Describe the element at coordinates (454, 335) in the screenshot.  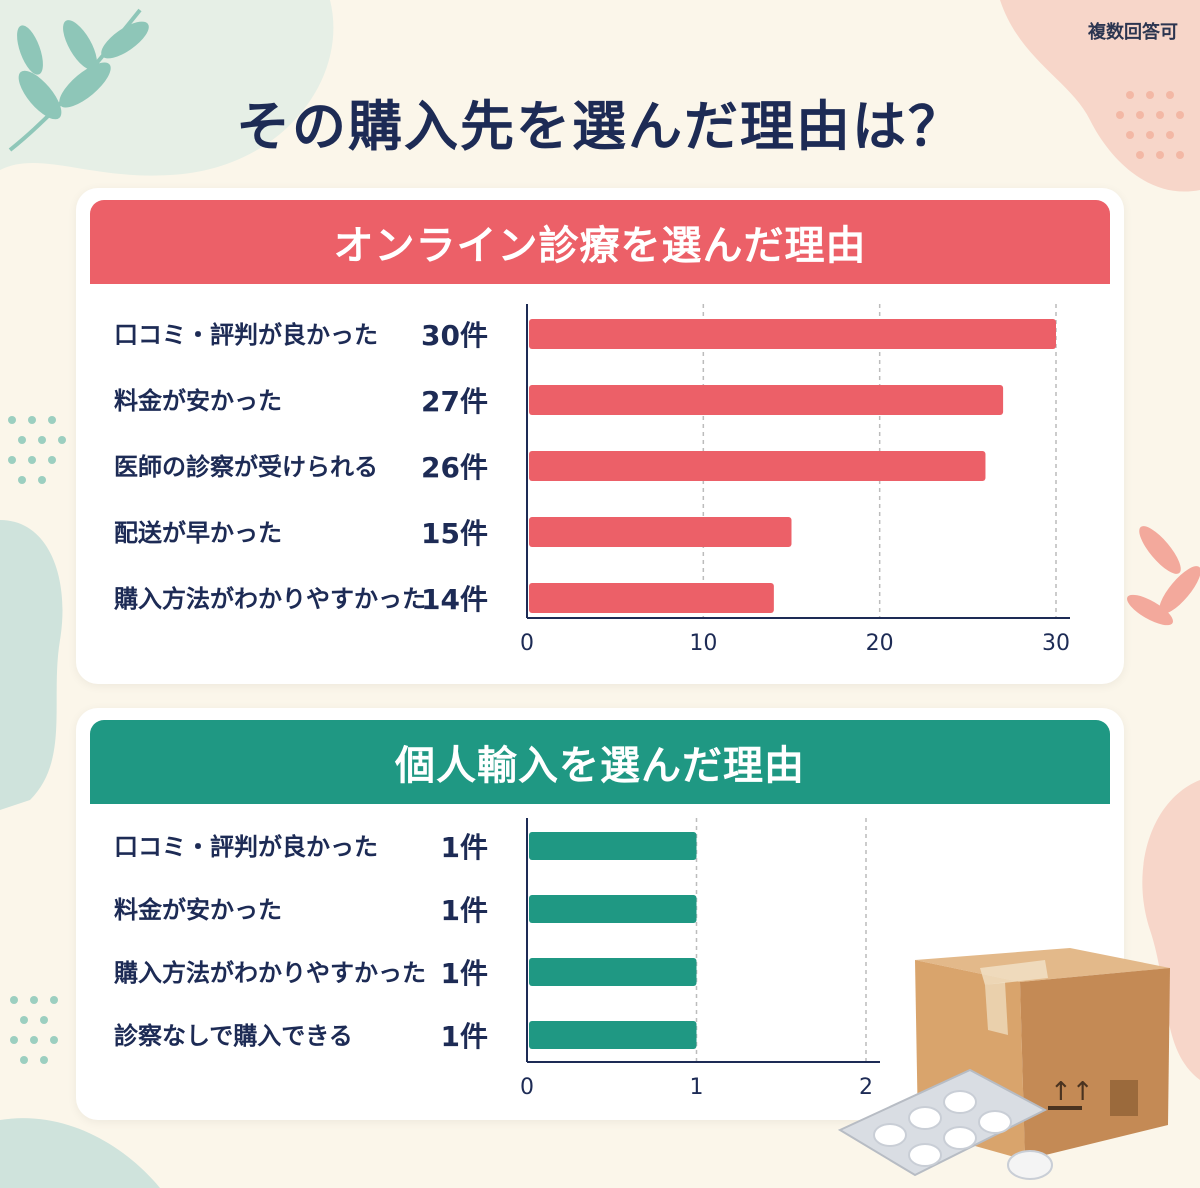
I see `value-label: 30件` at that location.